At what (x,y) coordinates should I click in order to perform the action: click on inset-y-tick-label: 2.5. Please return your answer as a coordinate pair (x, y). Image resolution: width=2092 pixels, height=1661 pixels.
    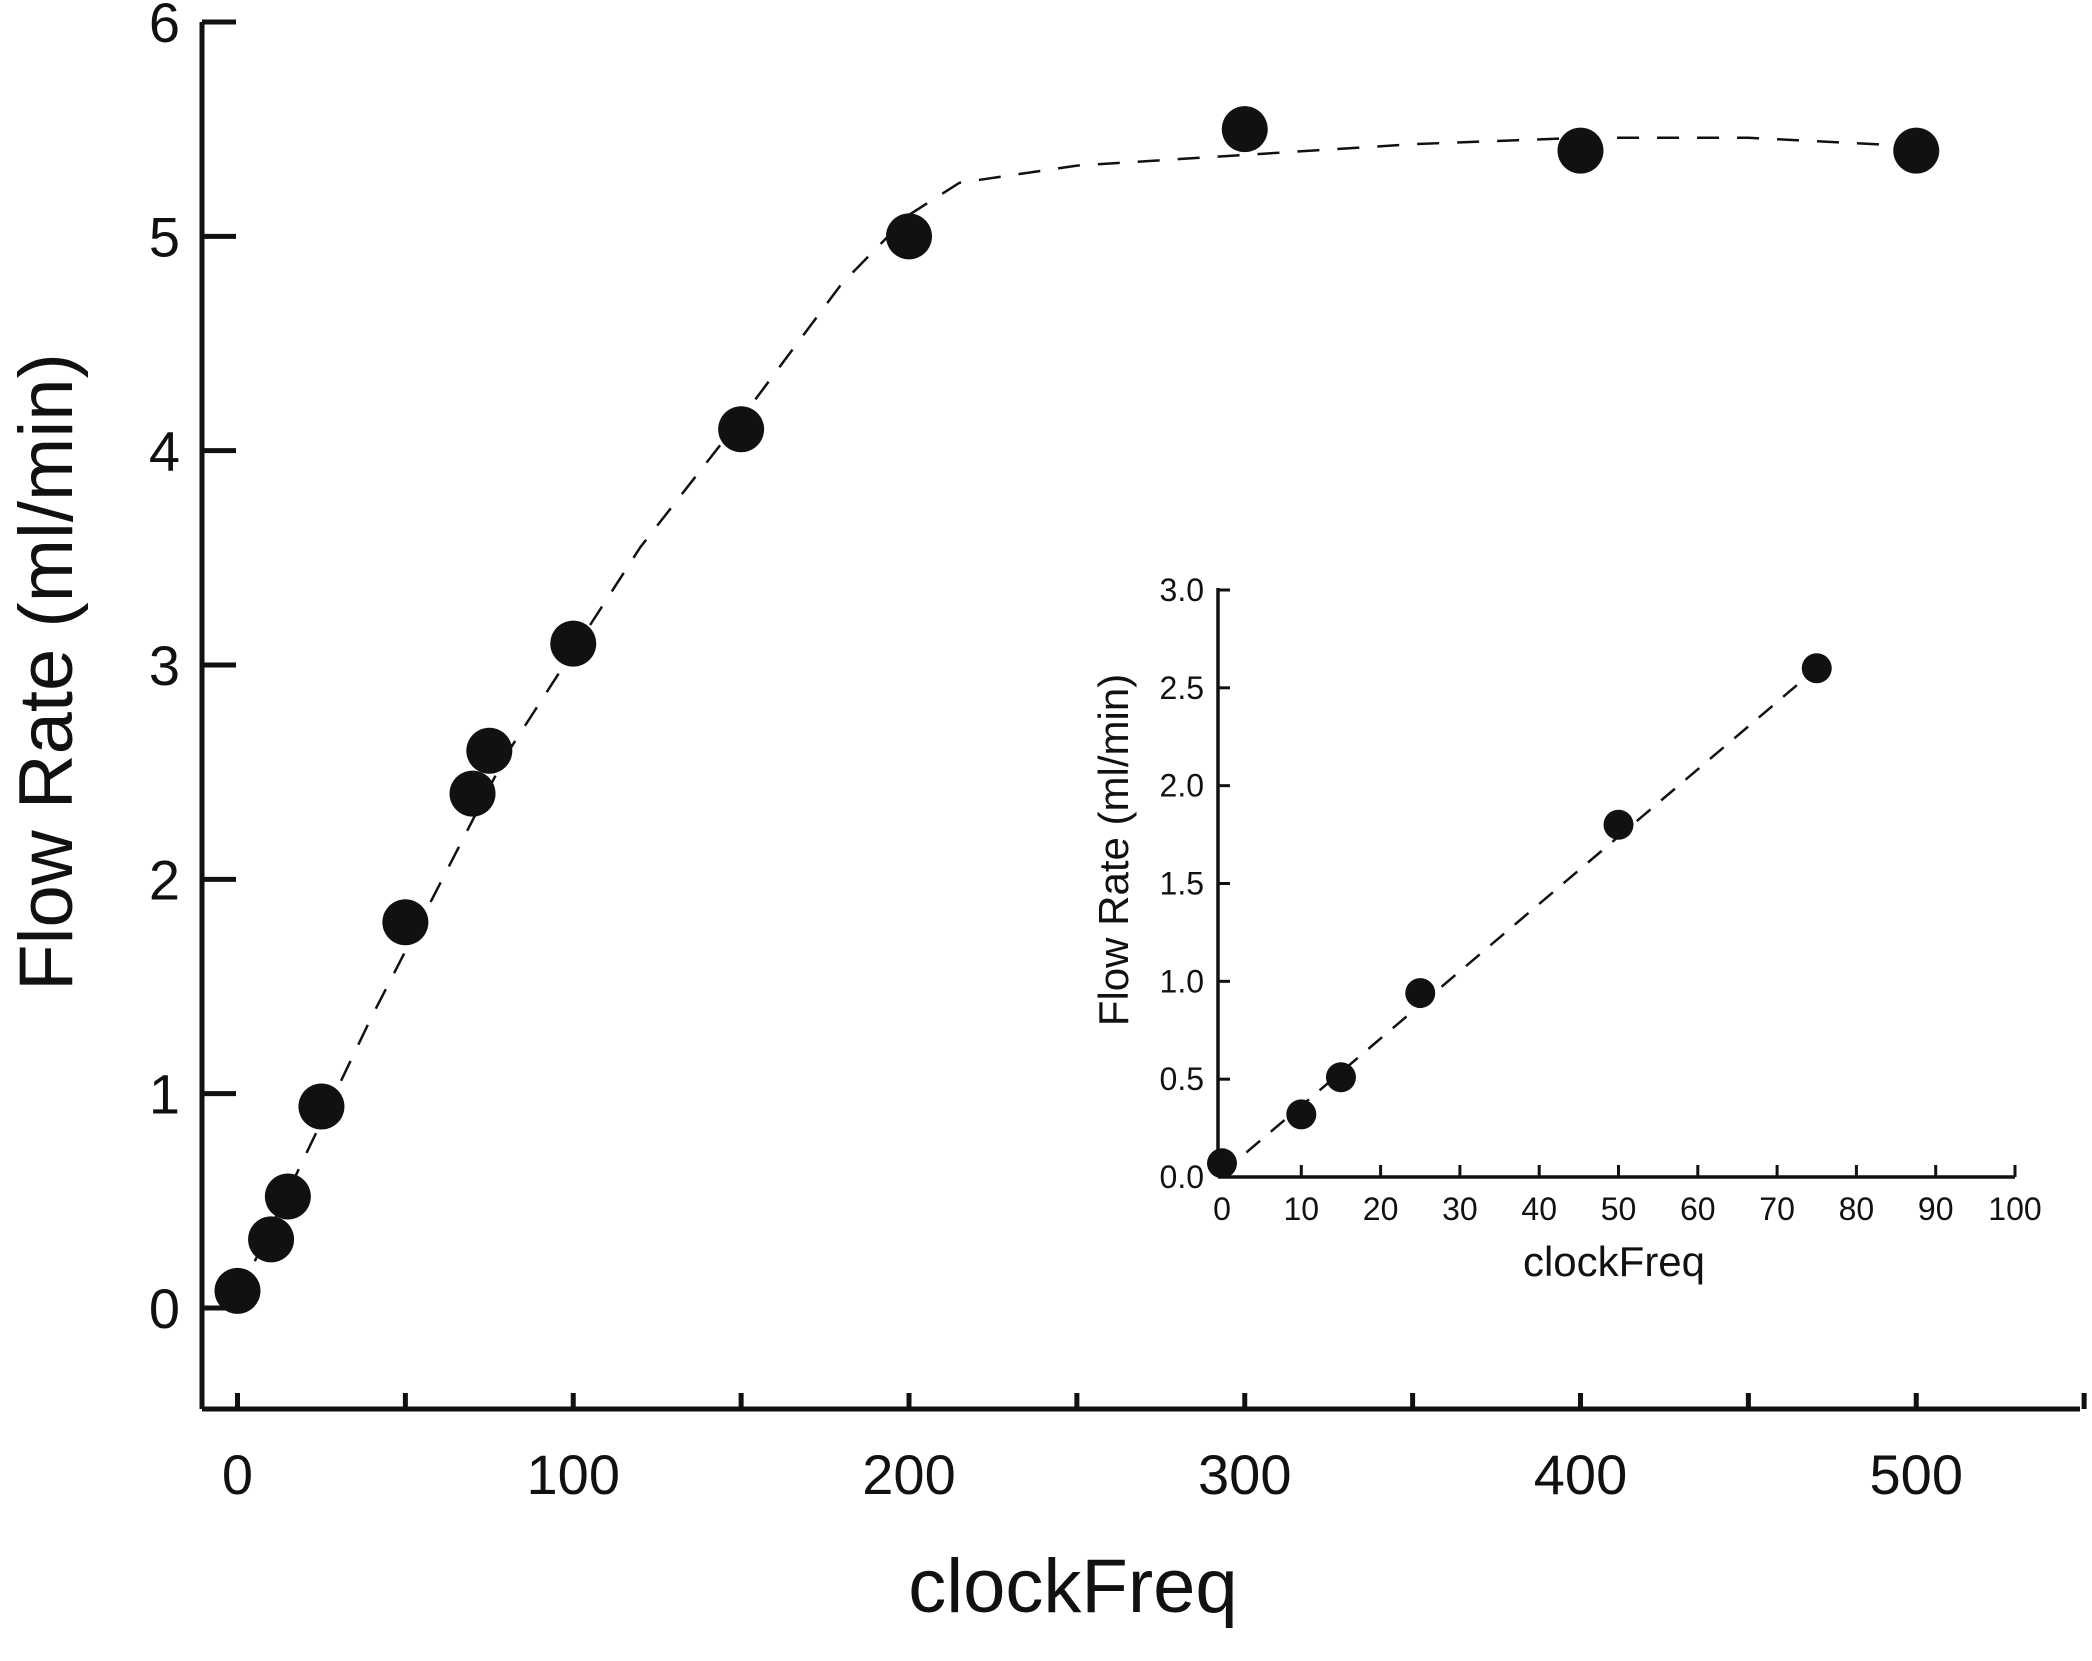
    Looking at the image, I should click on (1182, 688).